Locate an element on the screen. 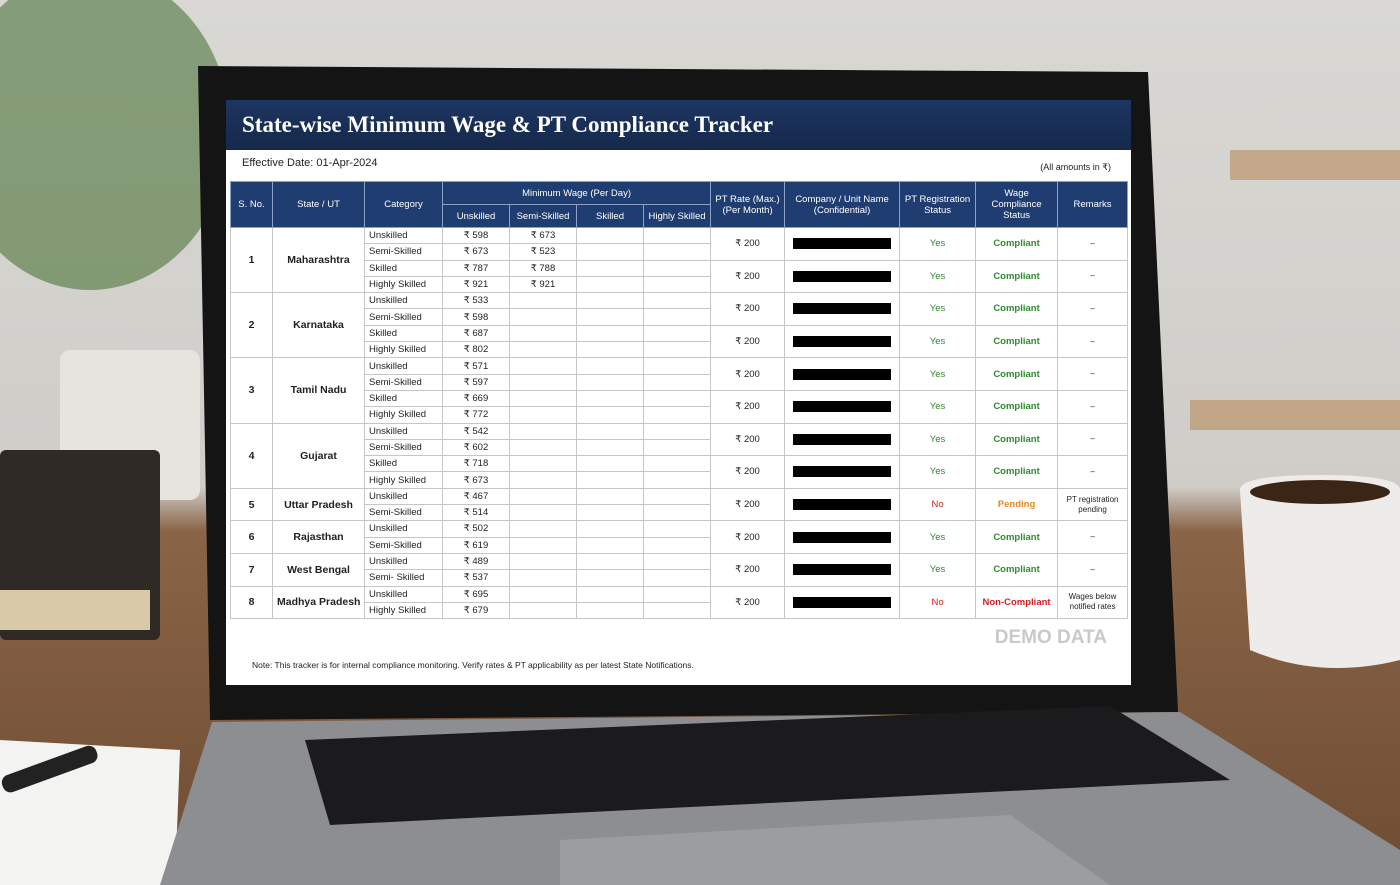 This screenshot has width=1400, height=885. state-number: 7 is located at coordinates (251, 569).